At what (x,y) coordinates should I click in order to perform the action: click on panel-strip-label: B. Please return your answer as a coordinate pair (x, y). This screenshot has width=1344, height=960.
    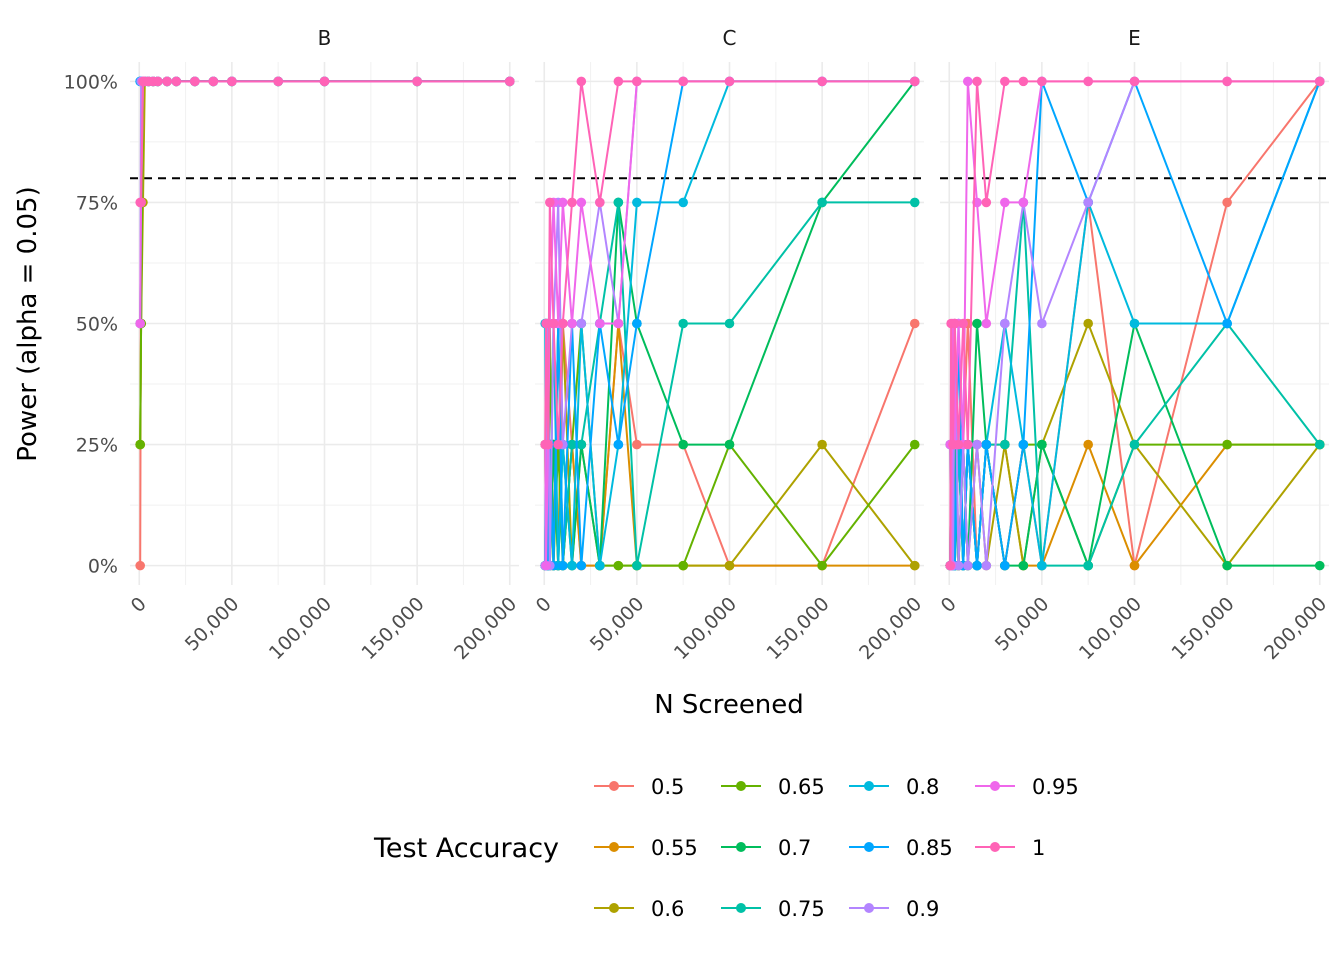
    Looking at the image, I should click on (325, 38).